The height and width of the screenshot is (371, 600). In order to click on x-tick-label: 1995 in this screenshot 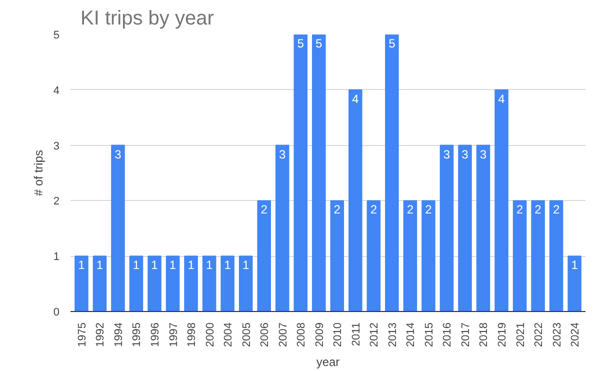, I will do `click(137, 334)`.